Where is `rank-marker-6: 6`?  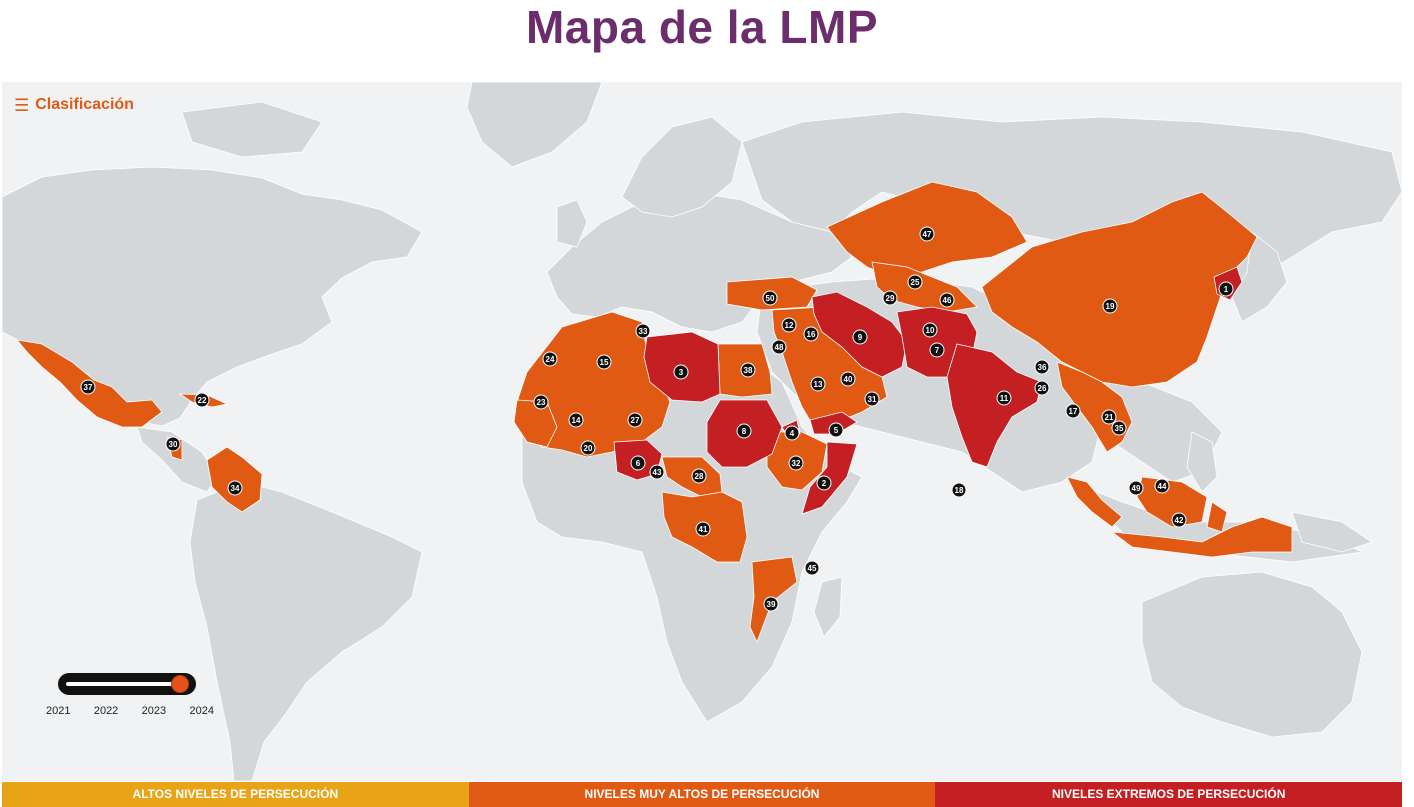 rank-marker-6: 6 is located at coordinates (638, 463).